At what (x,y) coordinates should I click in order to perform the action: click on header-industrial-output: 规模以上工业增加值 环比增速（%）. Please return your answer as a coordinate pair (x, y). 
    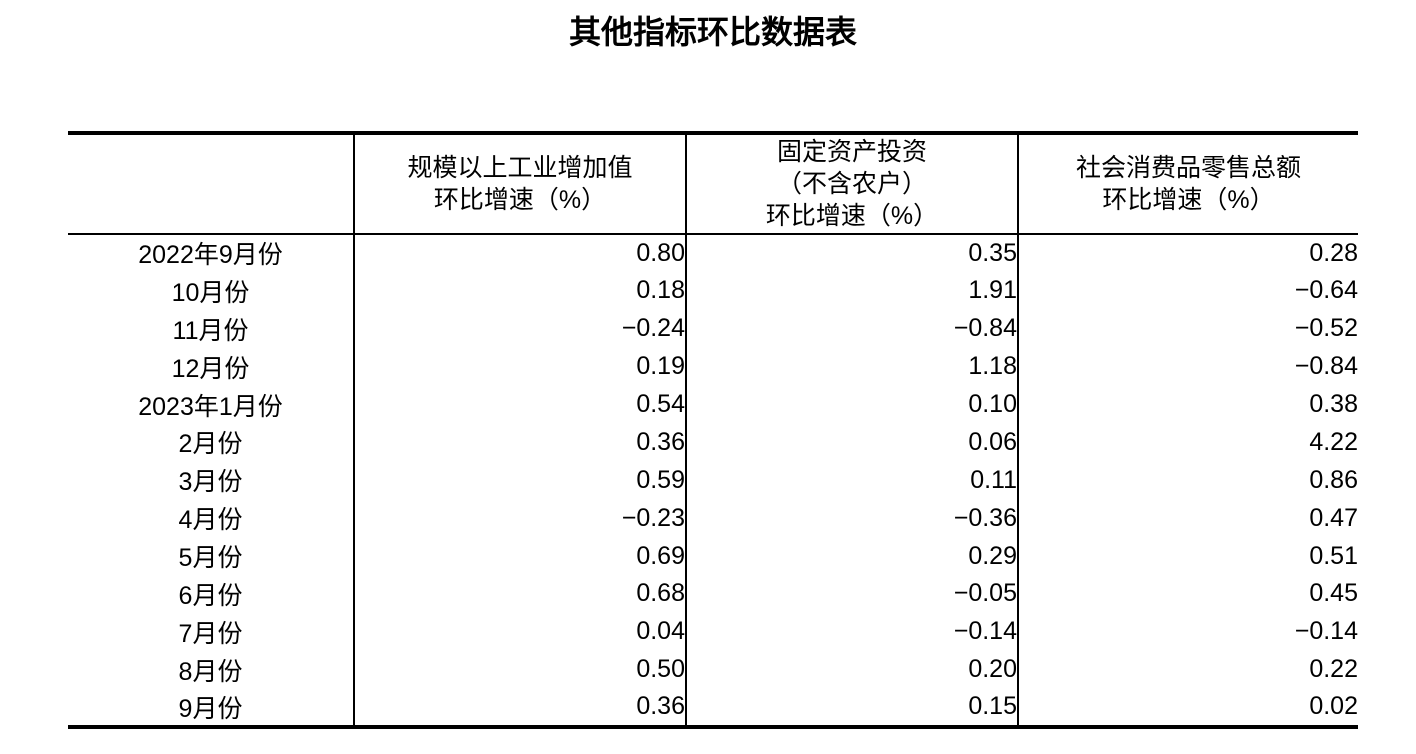
    Looking at the image, I should click on (519, 184).